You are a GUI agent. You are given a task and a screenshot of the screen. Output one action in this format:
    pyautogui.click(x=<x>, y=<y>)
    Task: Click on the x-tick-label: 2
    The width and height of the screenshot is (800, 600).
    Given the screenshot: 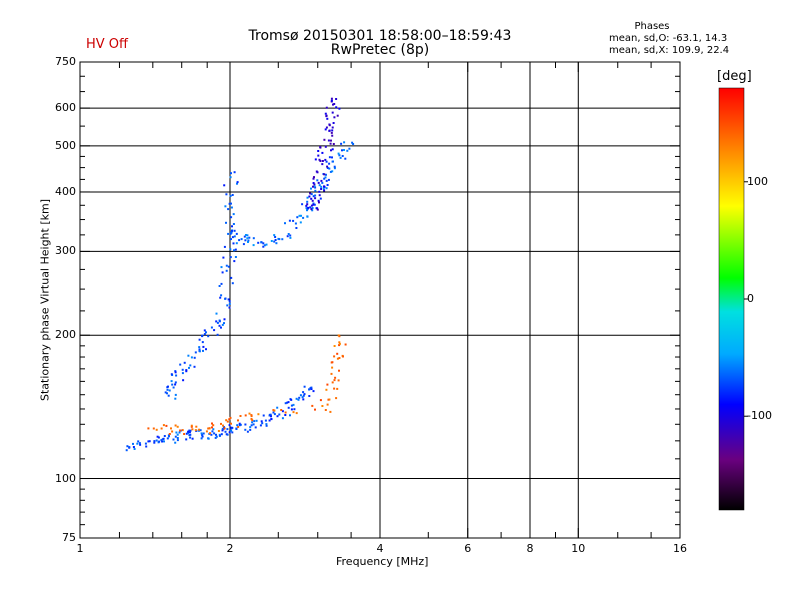 What is the action you would take?
    pyautogui.click(x=230, y=548)
    